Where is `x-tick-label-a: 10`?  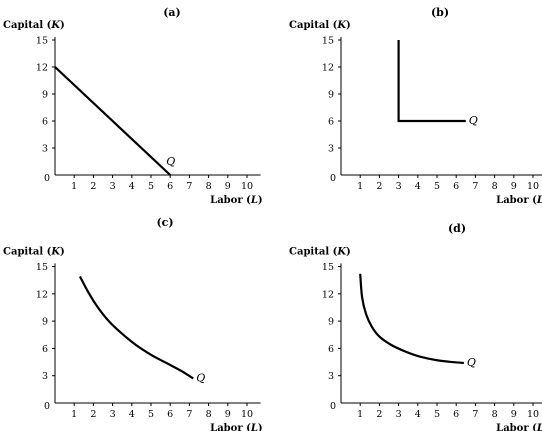
x-tick-label-a: 10 is located at coordinates (247, 186).